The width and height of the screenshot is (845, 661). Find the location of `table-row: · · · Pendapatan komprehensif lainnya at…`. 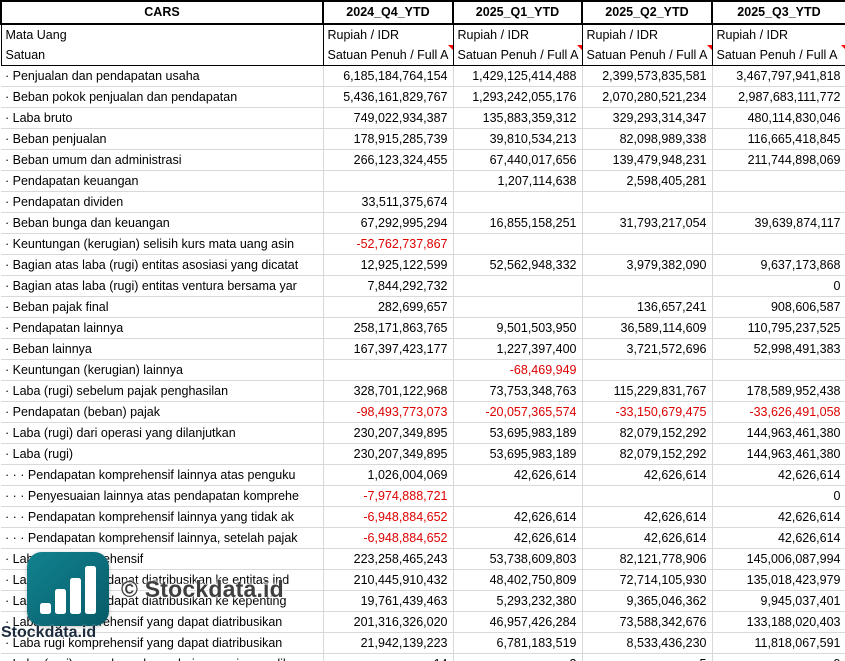

table-row: · · · Pendapatan komprehensif lainnya at… is located at coordinates (423, 475).